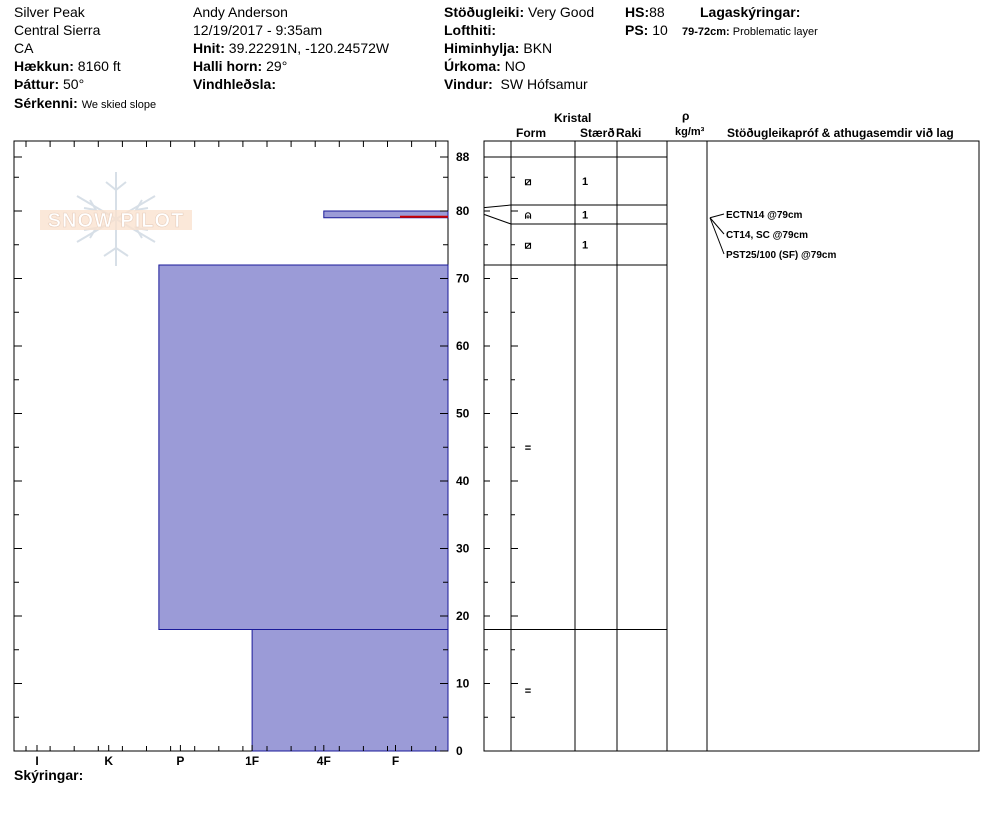 The image size is (994, 840). Describe the element at coordinates (544, 84) in the screenshot. I see `wind-value: SW Hófsamur` at that location.